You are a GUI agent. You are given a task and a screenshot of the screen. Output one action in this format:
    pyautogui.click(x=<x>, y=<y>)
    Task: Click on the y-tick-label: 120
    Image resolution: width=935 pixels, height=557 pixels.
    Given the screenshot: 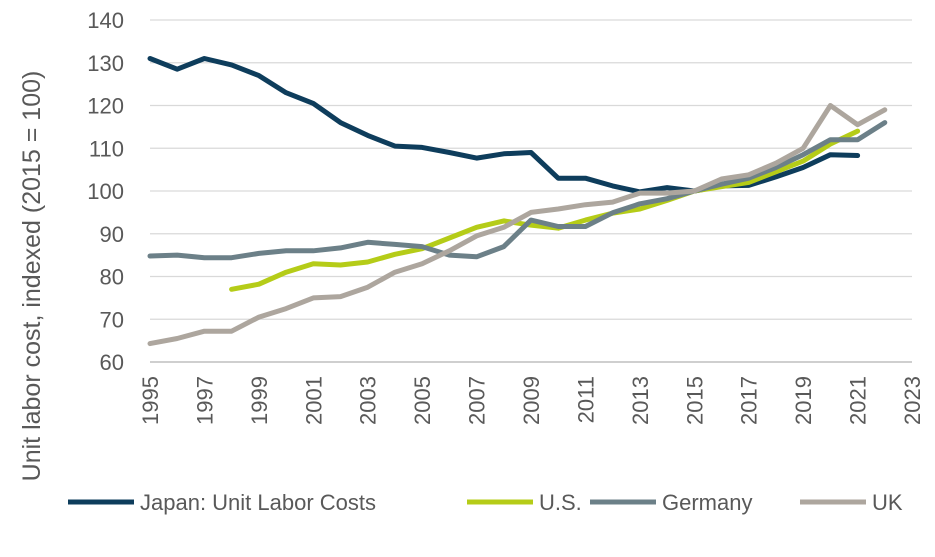 What is the action you would take?
    pyautogui.click(x=105, y=106)
    